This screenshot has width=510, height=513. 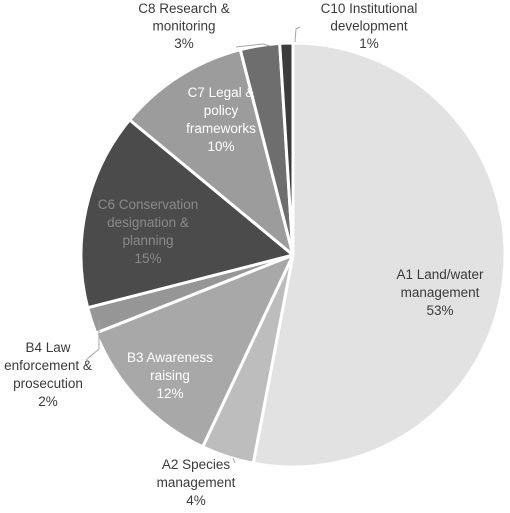 What do you see at coordinates (440, 274) in the screenshot?
I see `slice-label-1-line-1: A1 Land/water` at bounding box center [440, 274].